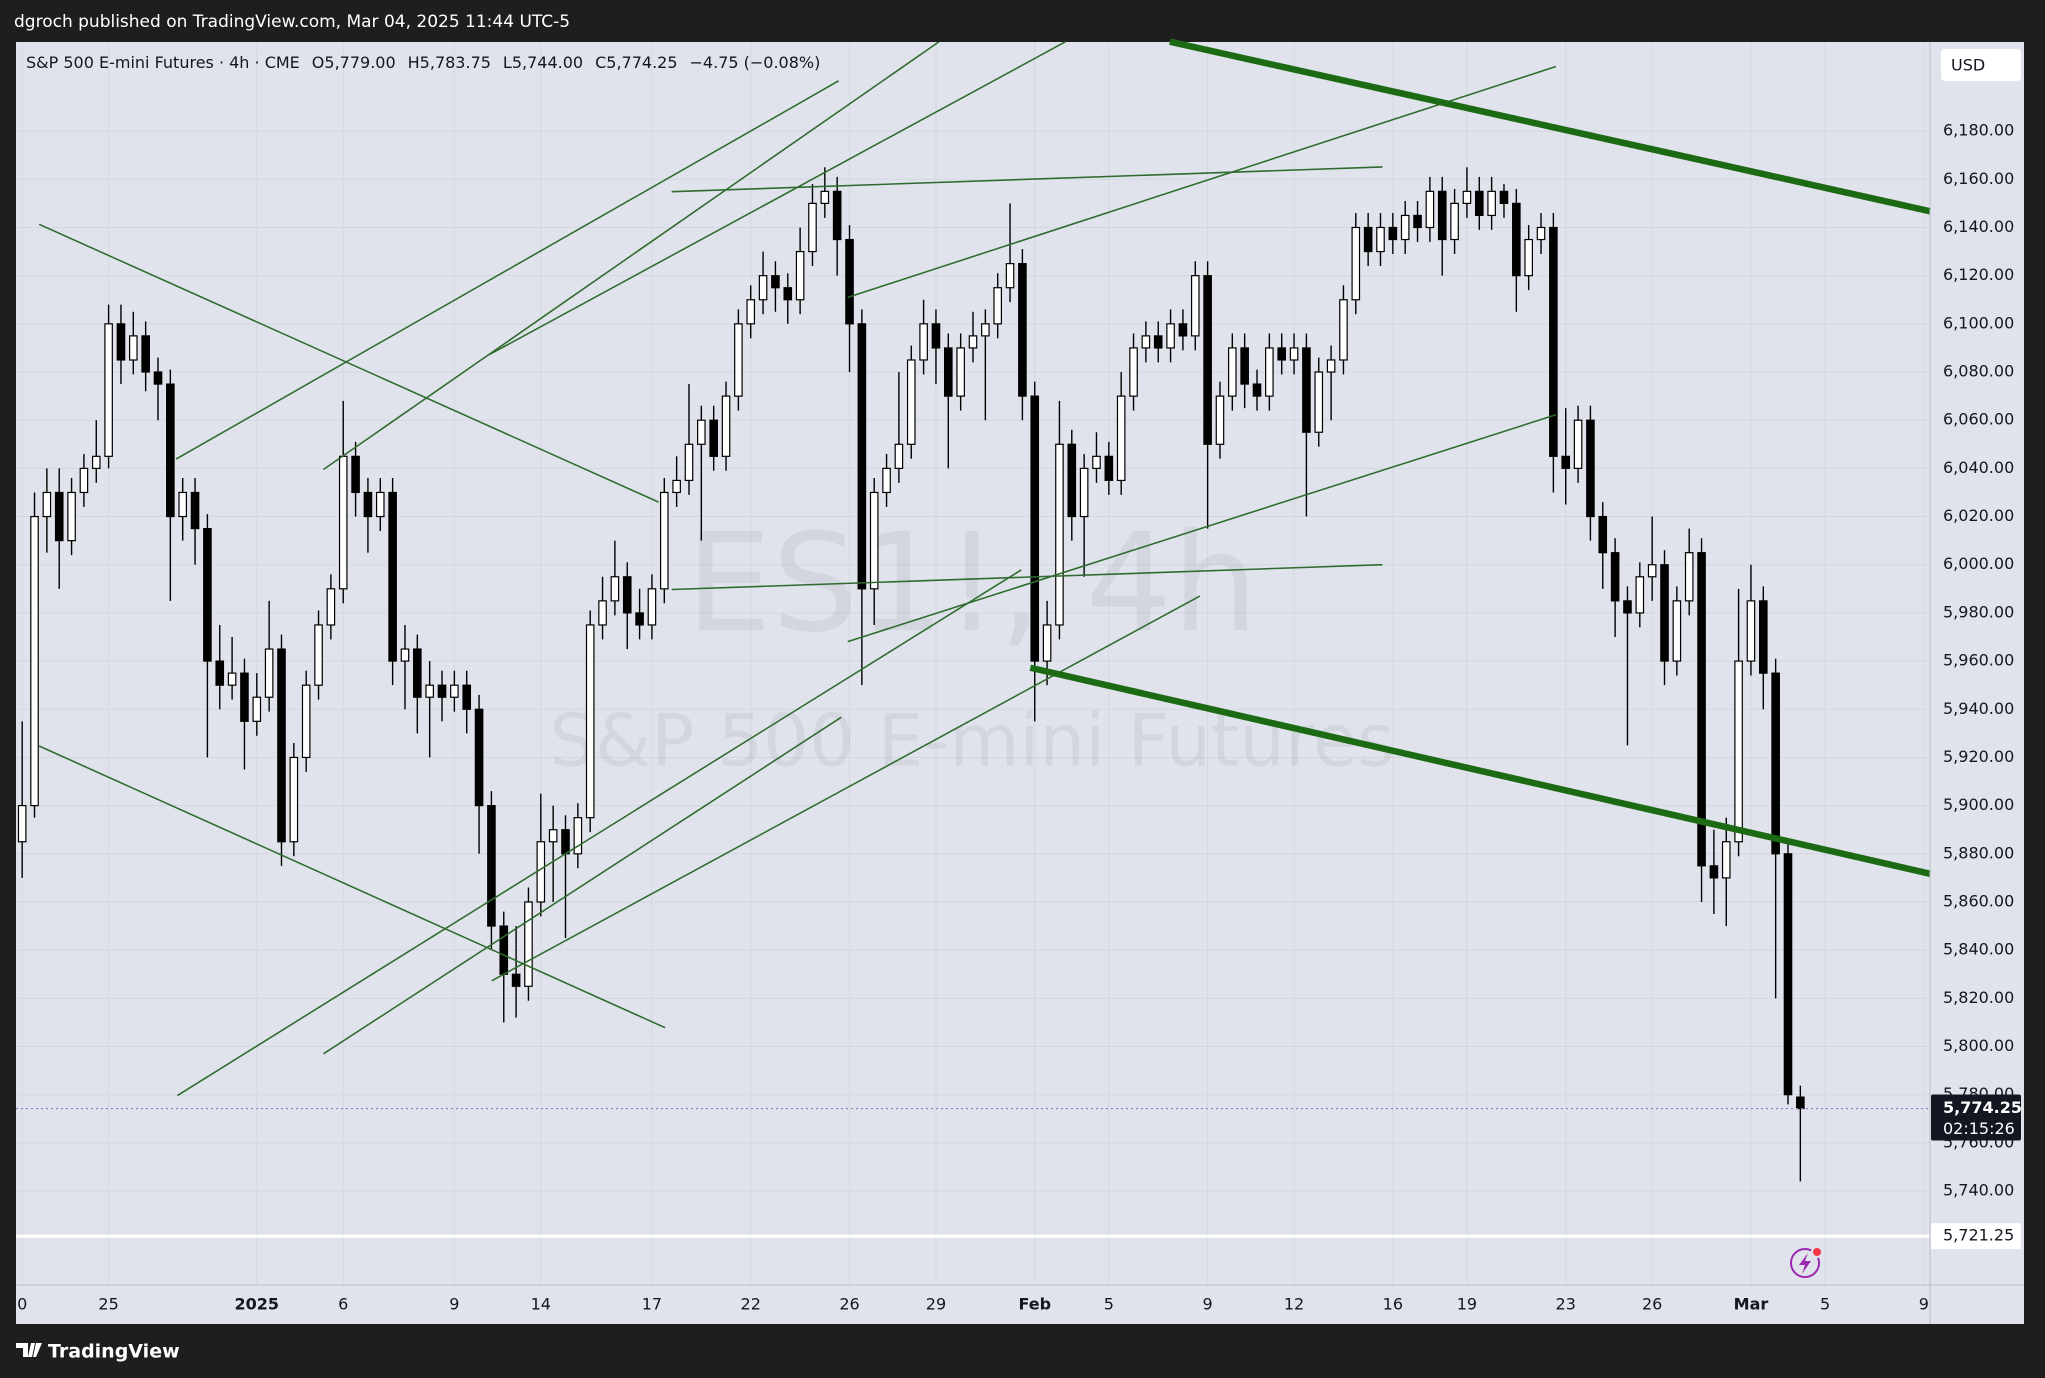 This screenshot has width=2045, height=1378. Describe the element at coordinates (1978, 371) in the screenshot. I see `y-tick-label: 6,080.00` at that location.